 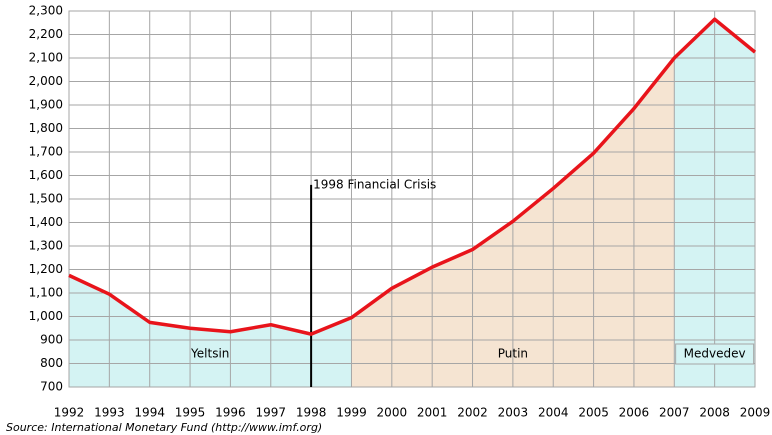 What do you see at coordinates (46, 152) in the screenshot?
I see `y-tick-label: 1,700` at bounding box center [46, 152].